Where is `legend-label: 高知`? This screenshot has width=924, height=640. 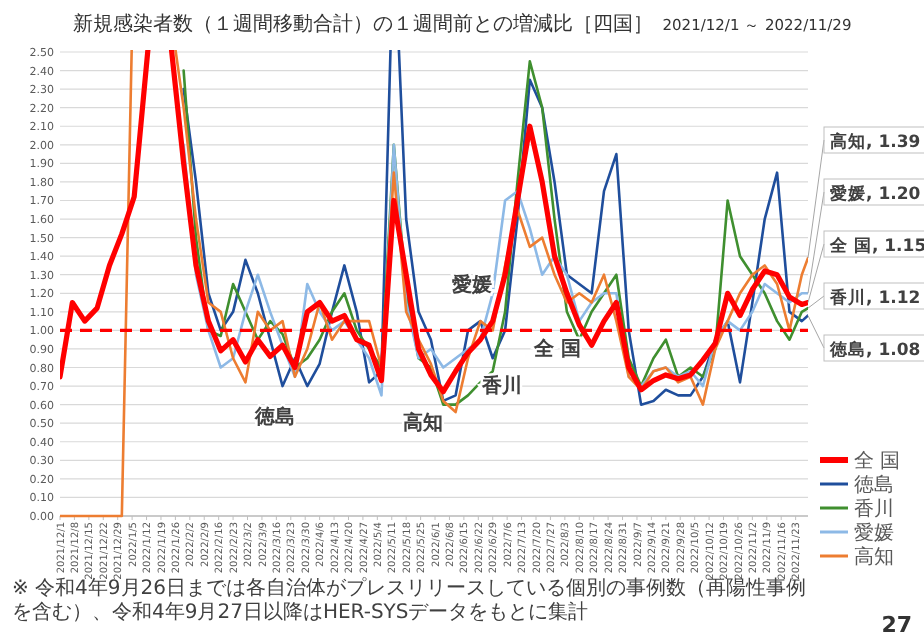
legend-label: 高知 is located at coordinates (874, 557).